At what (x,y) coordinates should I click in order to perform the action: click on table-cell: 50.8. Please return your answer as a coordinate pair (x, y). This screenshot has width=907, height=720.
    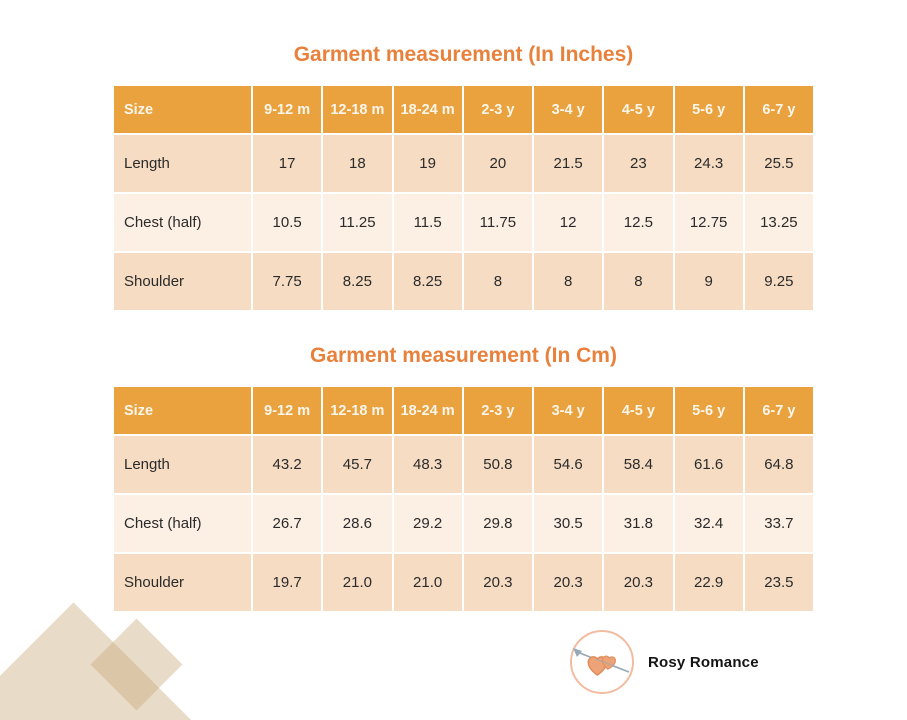
    Looking at the image, I should click on (498, 464).